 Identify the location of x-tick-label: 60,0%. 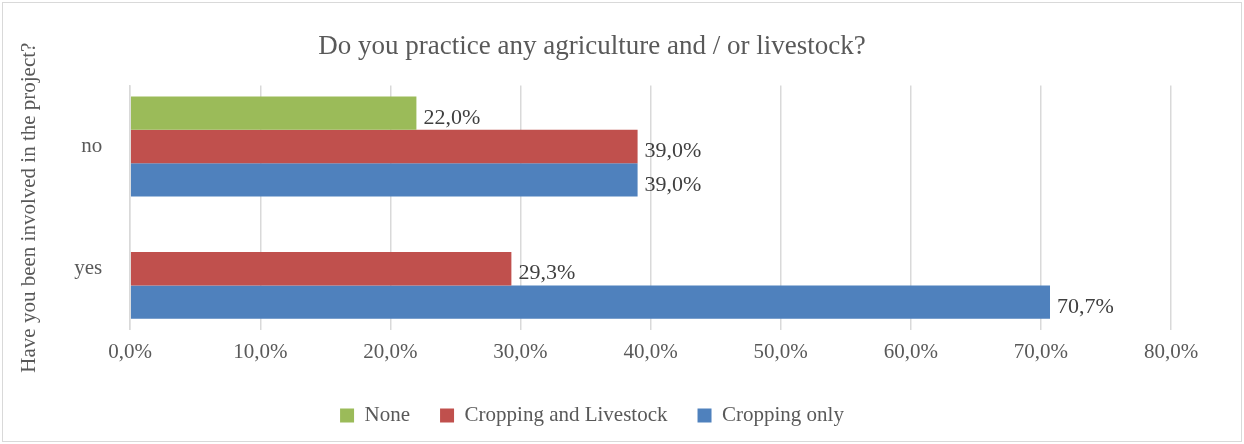
(910, 350).